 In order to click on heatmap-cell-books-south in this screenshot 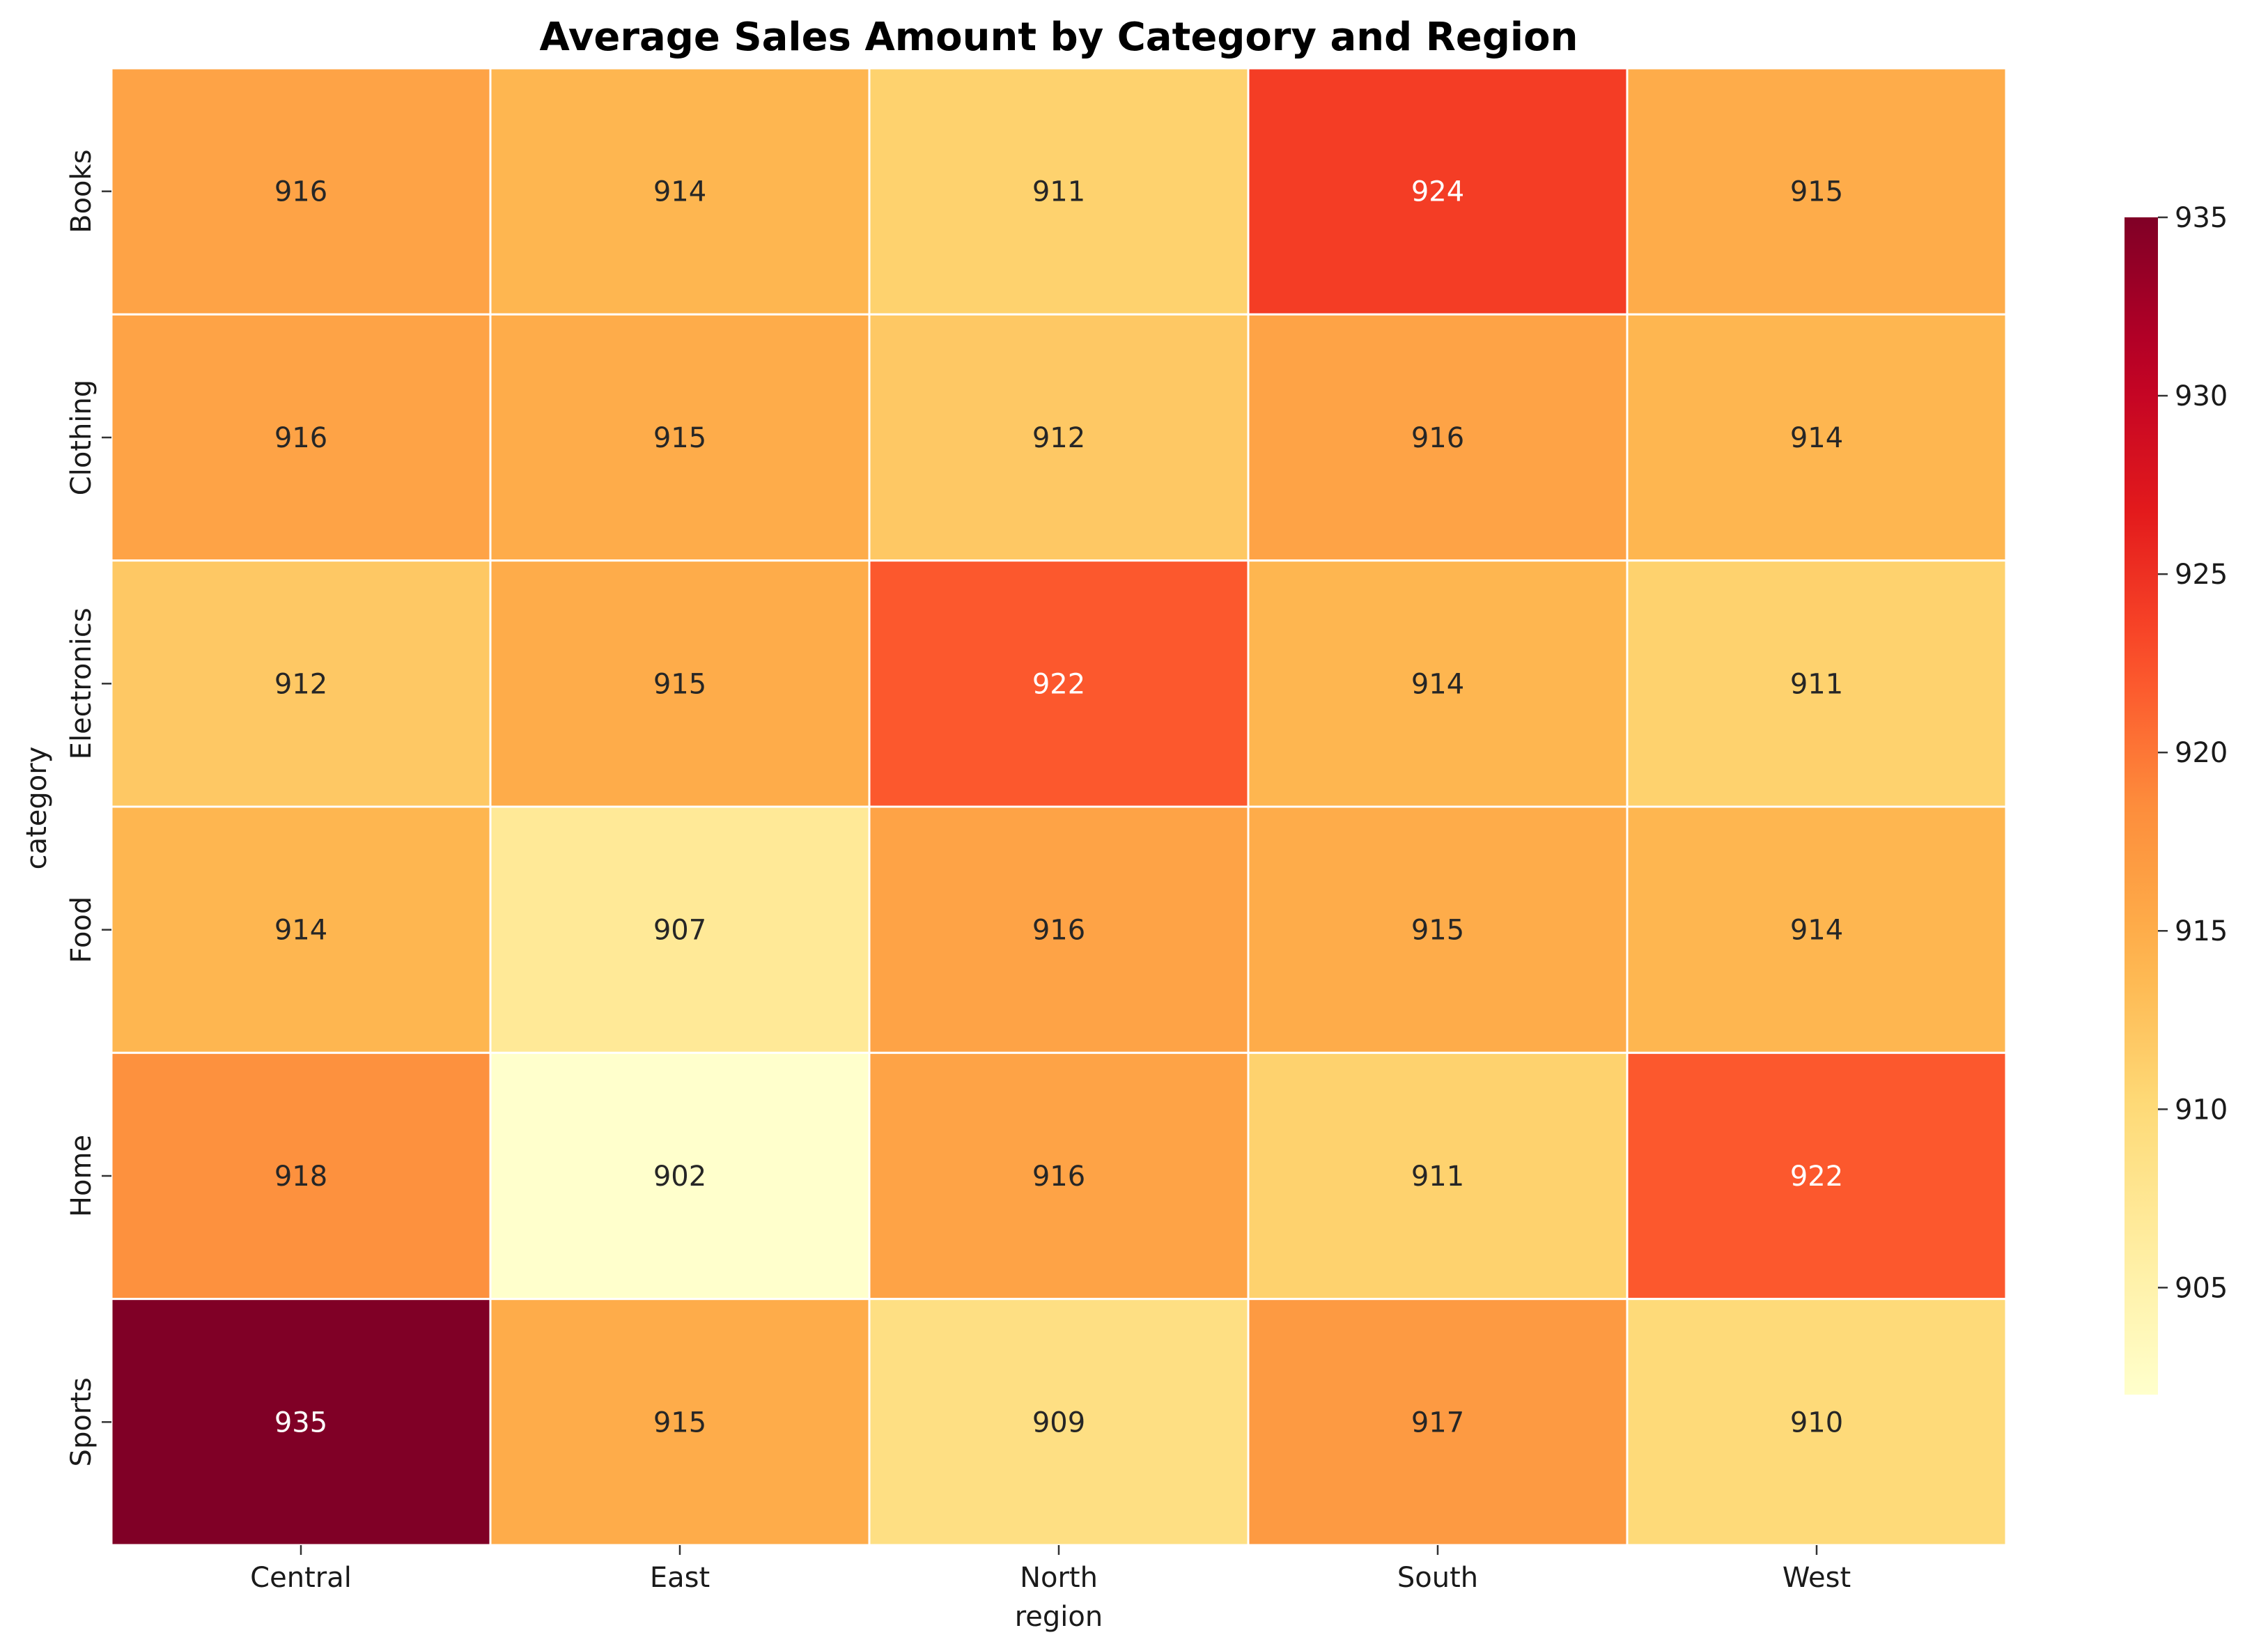, I will do `click(1438, 191)`.